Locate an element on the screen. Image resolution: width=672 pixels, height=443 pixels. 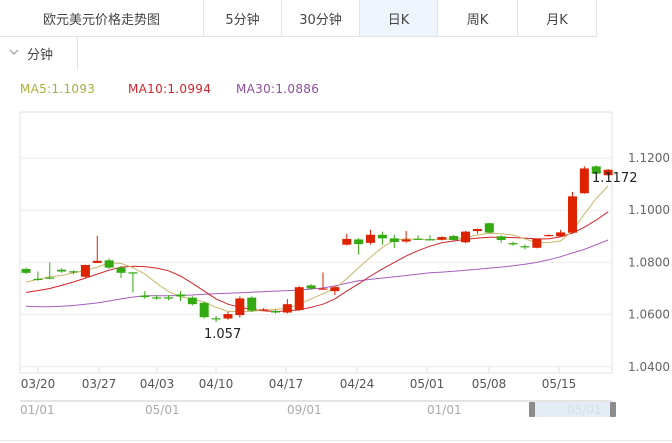
navigator-selection is located at coordinates (573, 409).